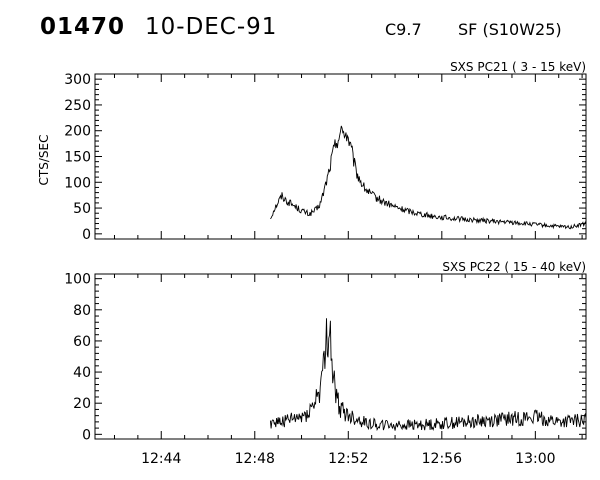 Image resolution: width=600 pixels, height=480 pixels. What do you see at coordinates (82, 311) in the screenshot?
I see `y-tick-label: 80` at bounding box center [82, 311].